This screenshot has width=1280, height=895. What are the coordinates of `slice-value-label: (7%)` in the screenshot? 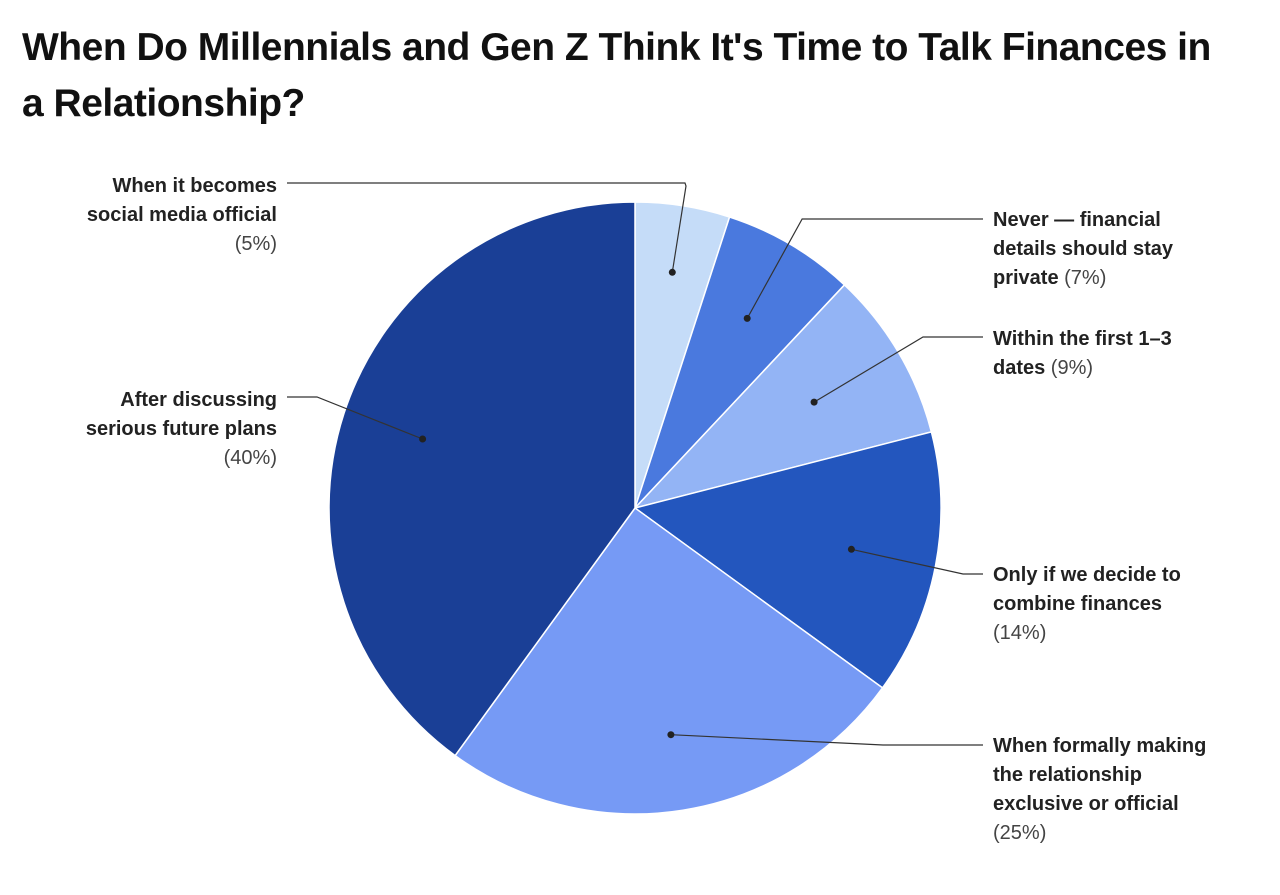 It's located at (1083, 278).